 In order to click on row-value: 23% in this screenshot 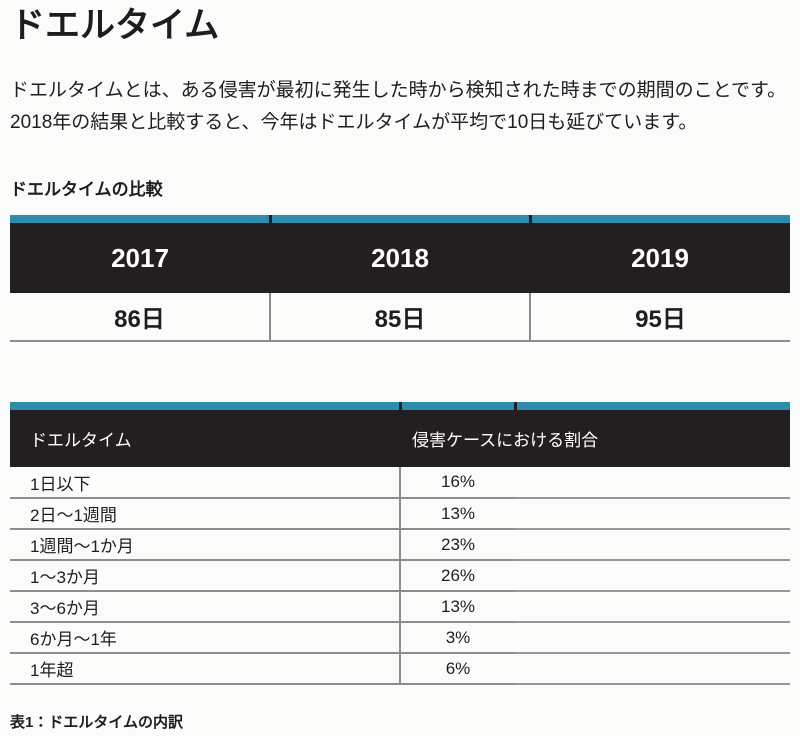, I will do `click(457, 545)`.